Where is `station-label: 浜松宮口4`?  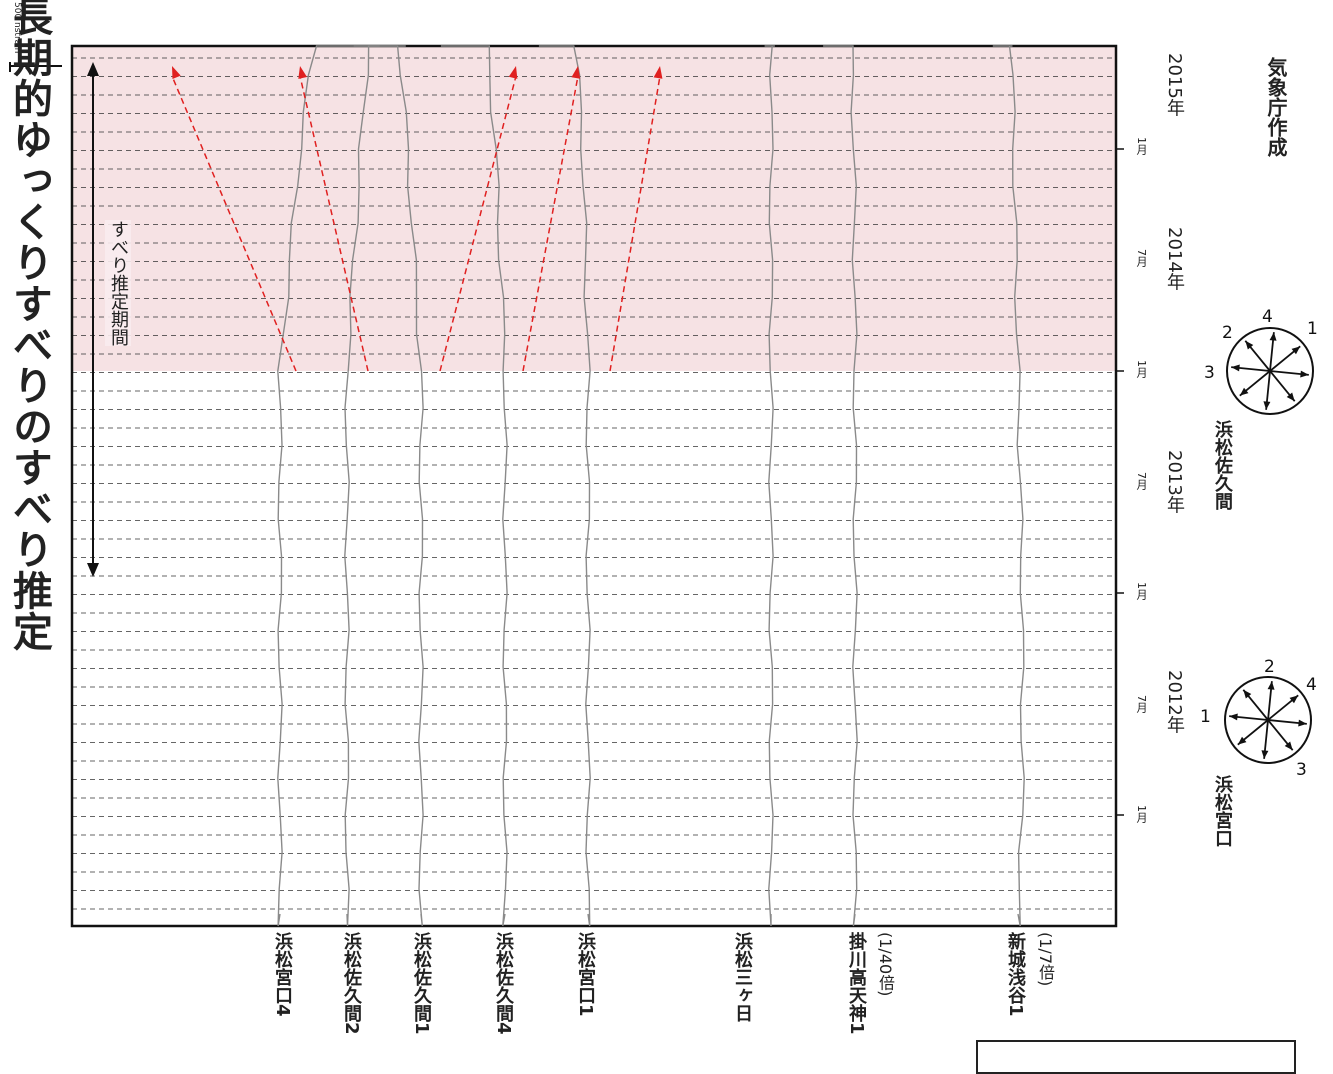 station-label: 浜松宮口4 is located at coordinates (282, 974).